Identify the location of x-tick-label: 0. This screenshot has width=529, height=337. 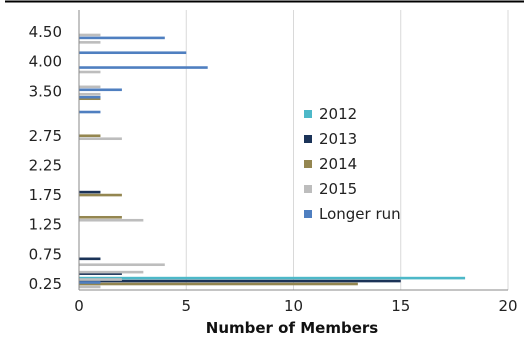
(79, 306).